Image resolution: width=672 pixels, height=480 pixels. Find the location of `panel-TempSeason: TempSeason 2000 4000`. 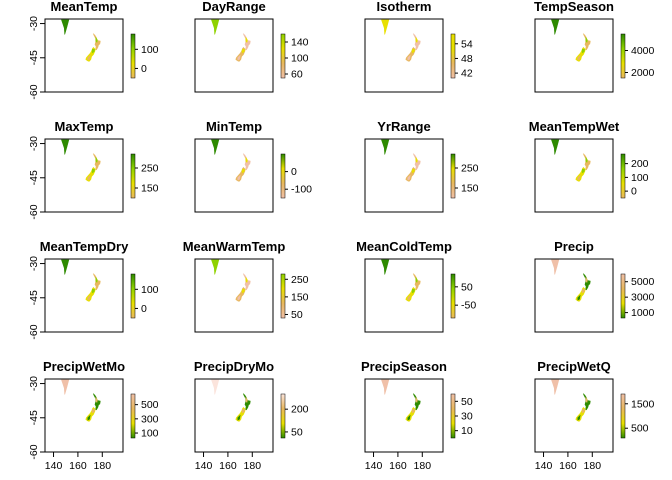

panel-TempSeason: TempSeason 2000 4000 is located at coordinates (594, 46).